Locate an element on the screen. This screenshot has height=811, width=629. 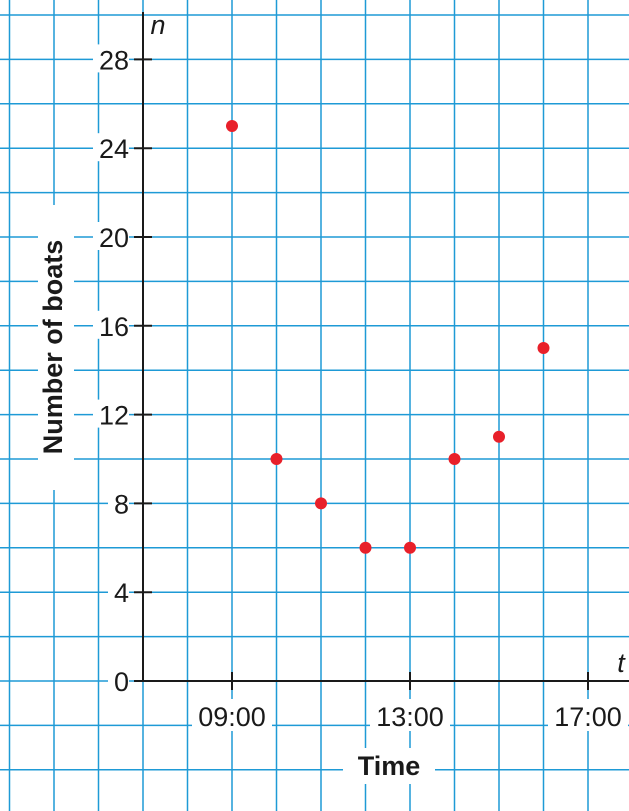
x-tick-label: 17:00 is located at coordinates (588, 717).